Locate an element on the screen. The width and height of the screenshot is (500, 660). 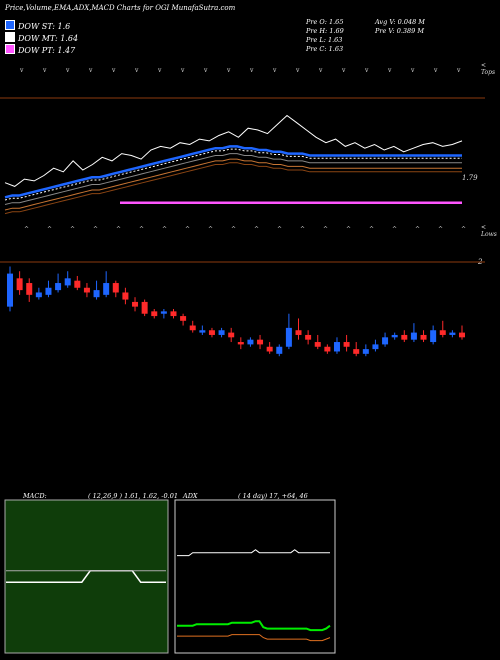
adx-title: ADX is located at coordinates (190, 496).